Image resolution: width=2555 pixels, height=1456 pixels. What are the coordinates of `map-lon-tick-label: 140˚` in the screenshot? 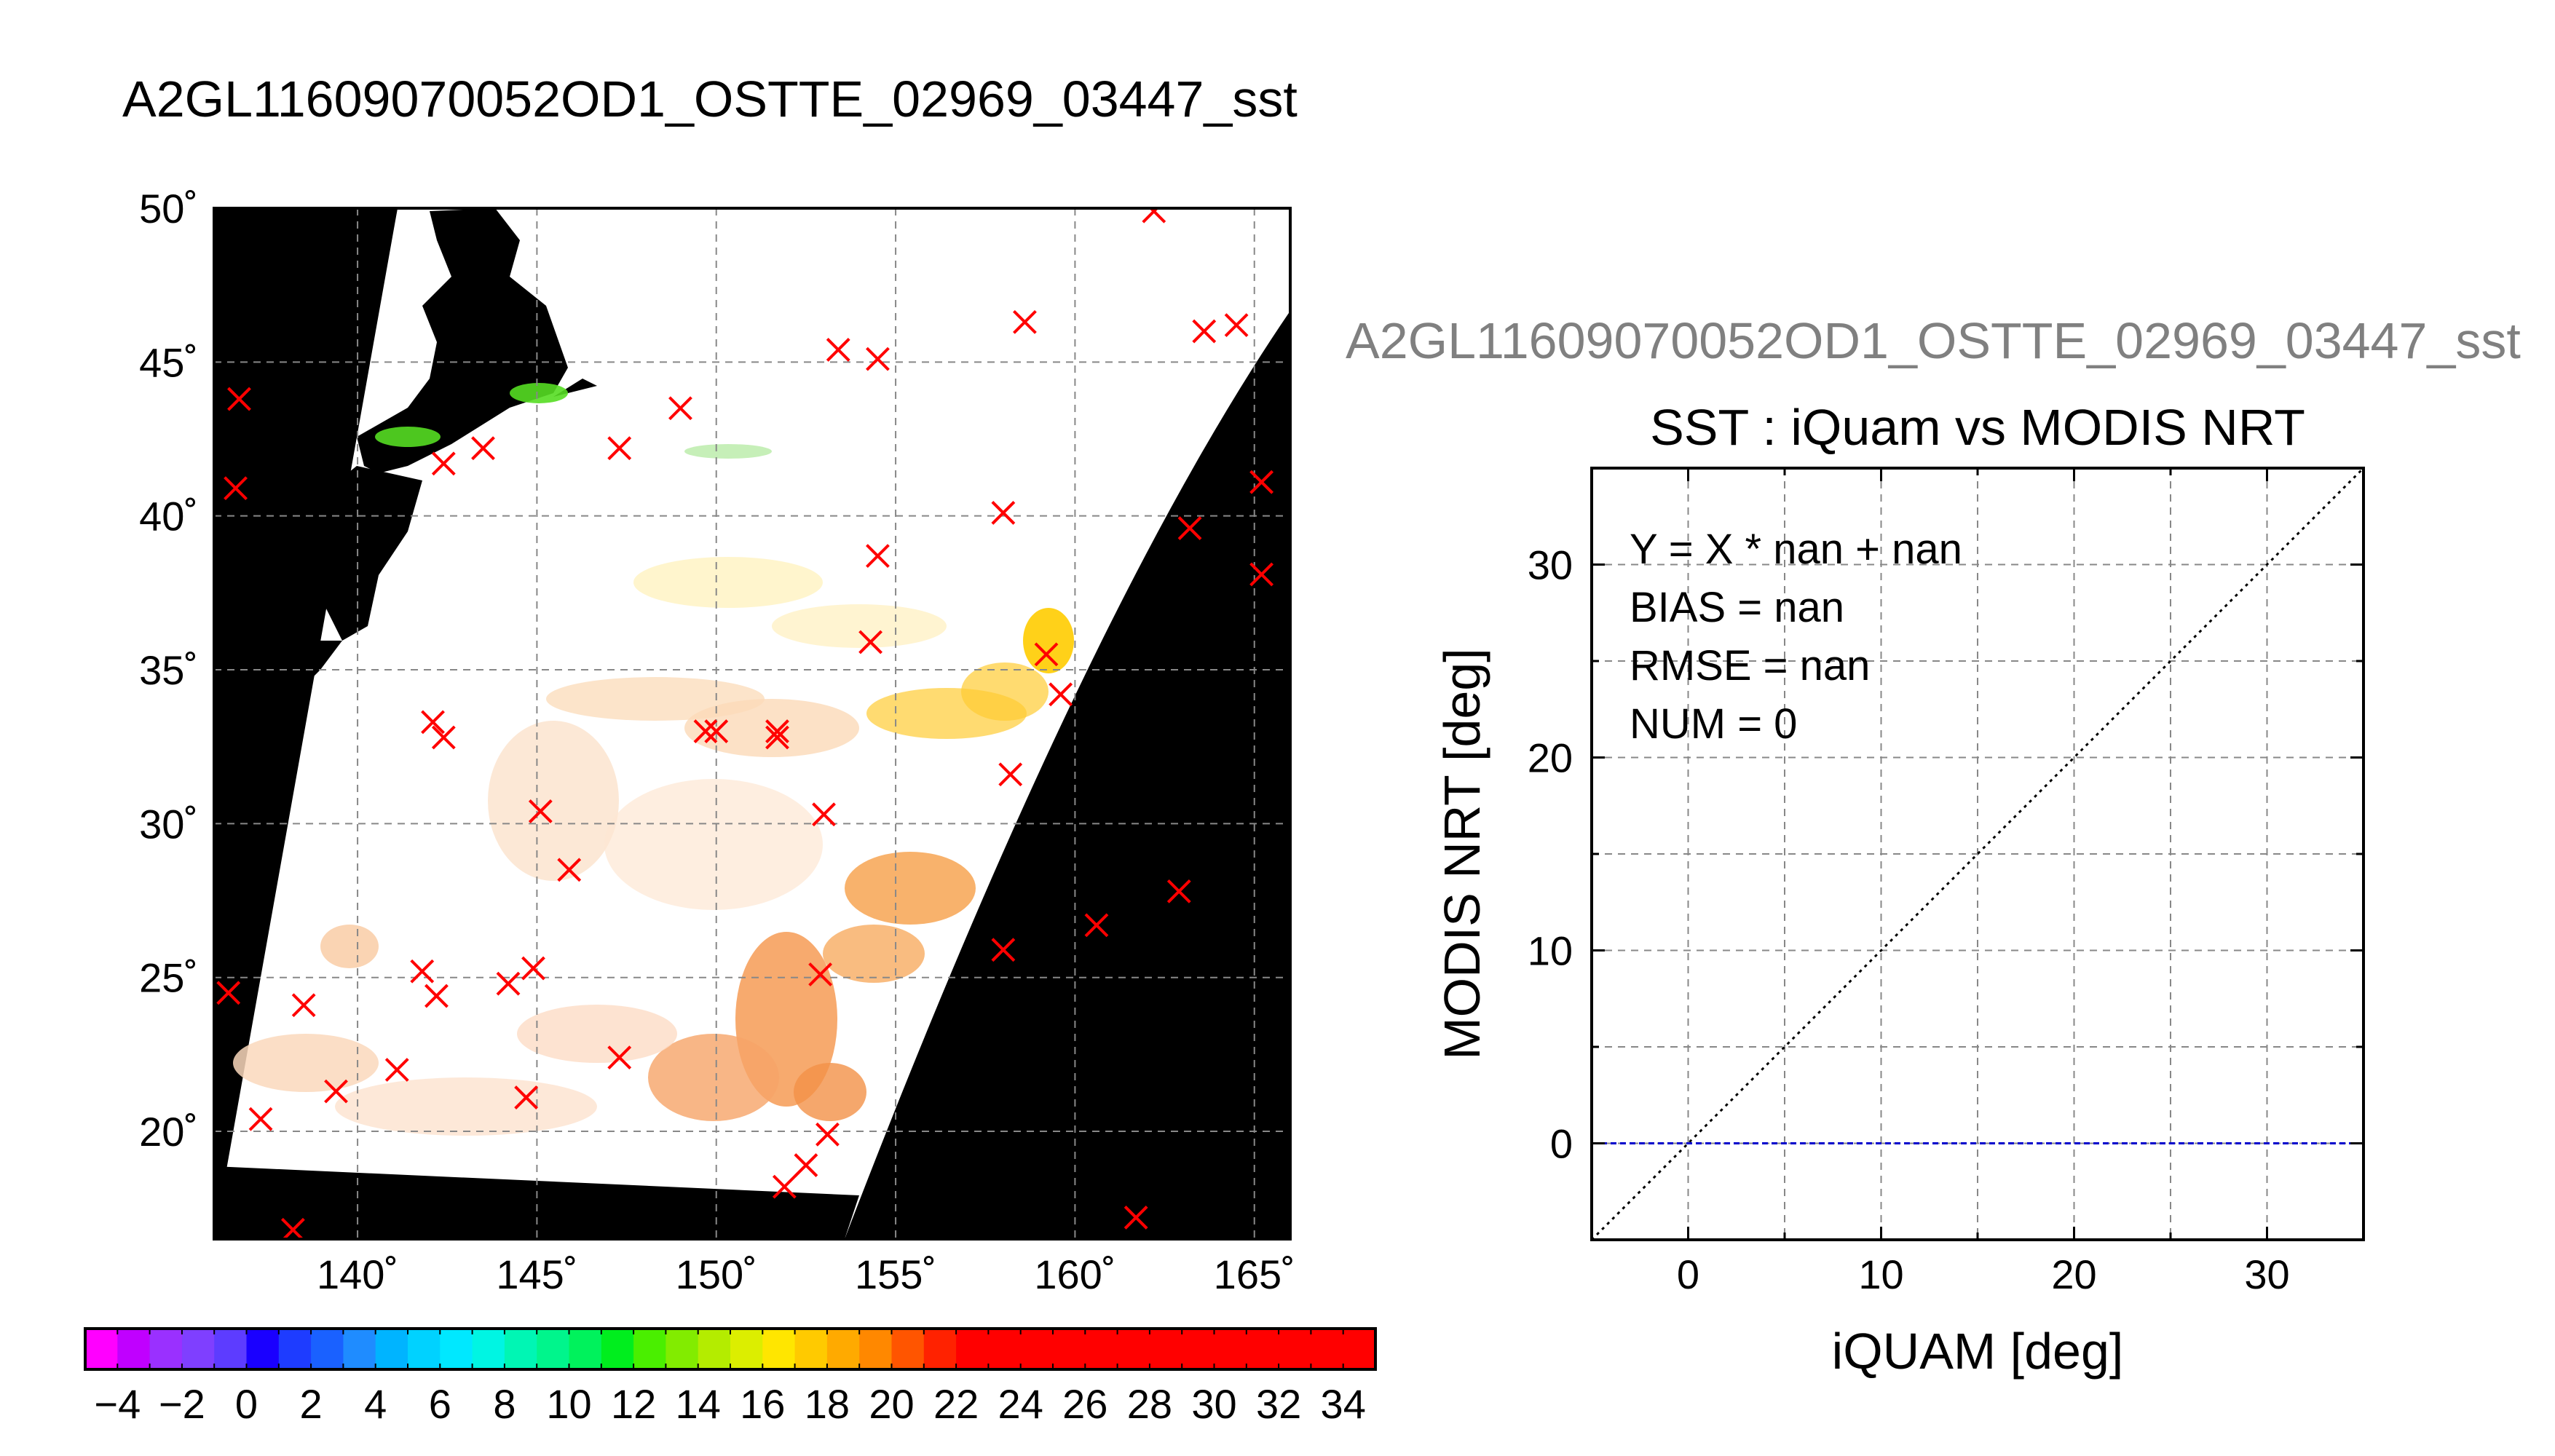 It's located at (357, 1274).